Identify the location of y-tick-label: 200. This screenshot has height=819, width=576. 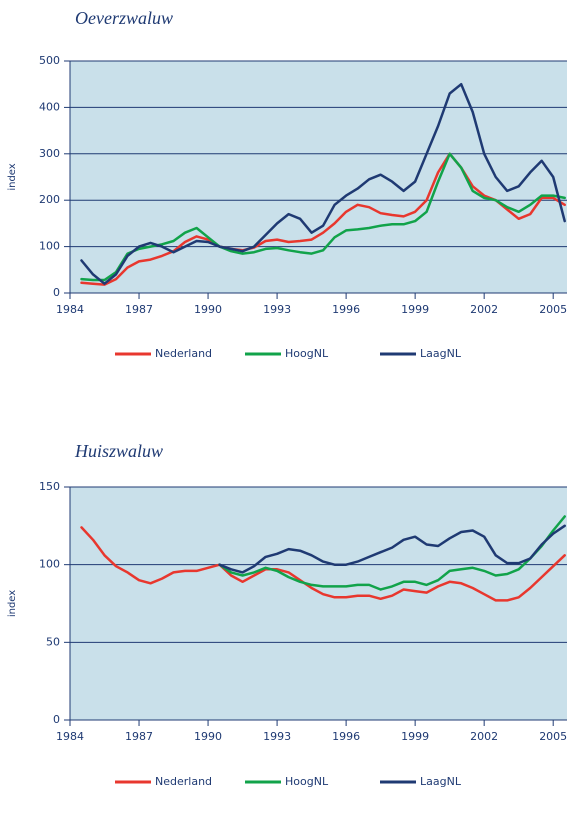
(49, 199).